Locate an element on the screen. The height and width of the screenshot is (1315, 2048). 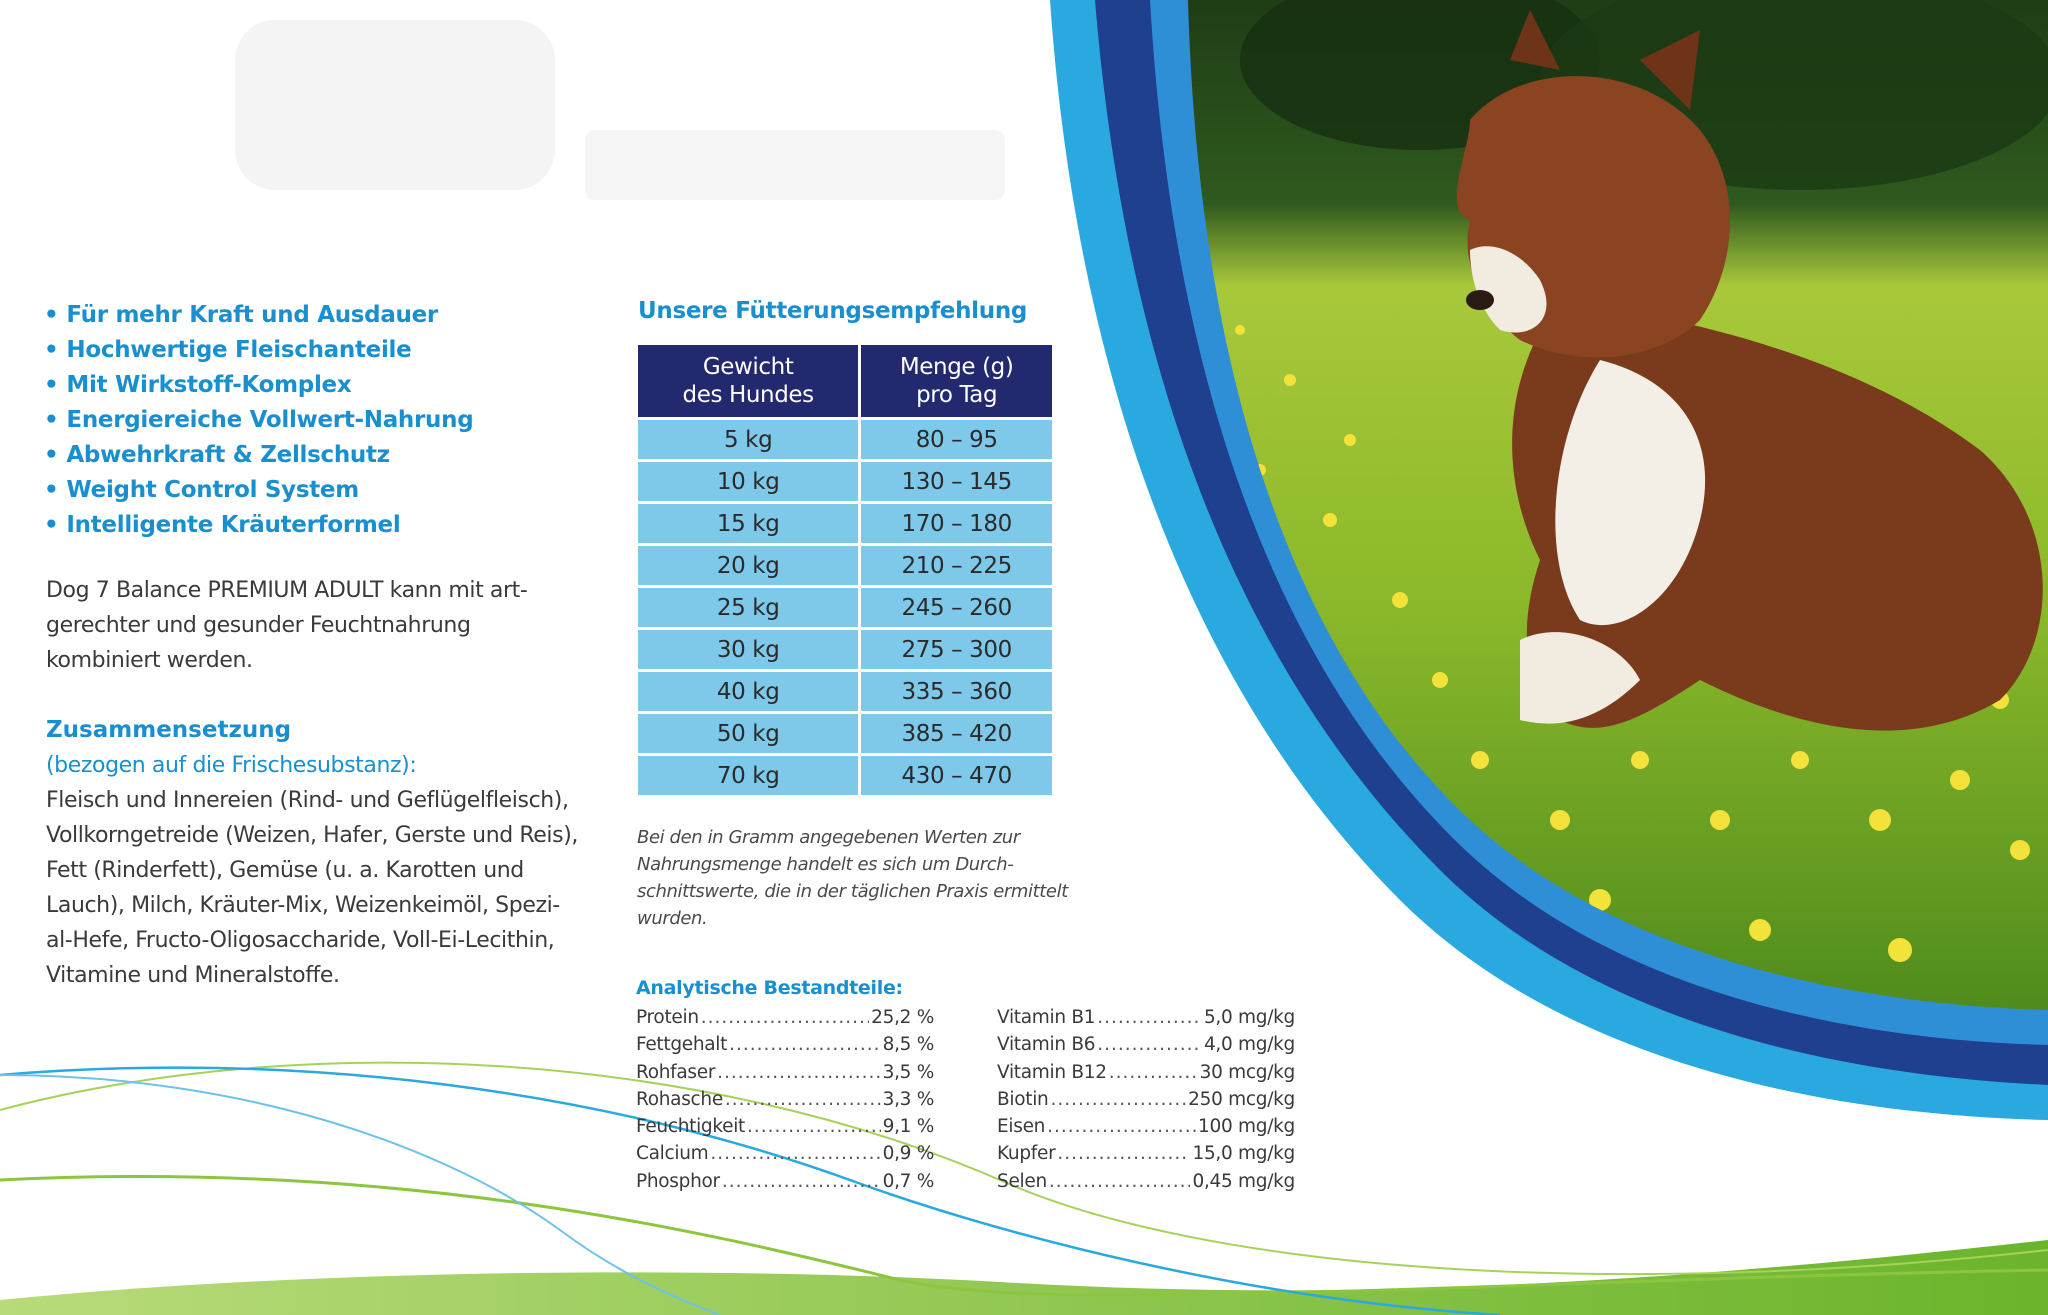
note-line: wurden. is located at coordinates (672, 918).